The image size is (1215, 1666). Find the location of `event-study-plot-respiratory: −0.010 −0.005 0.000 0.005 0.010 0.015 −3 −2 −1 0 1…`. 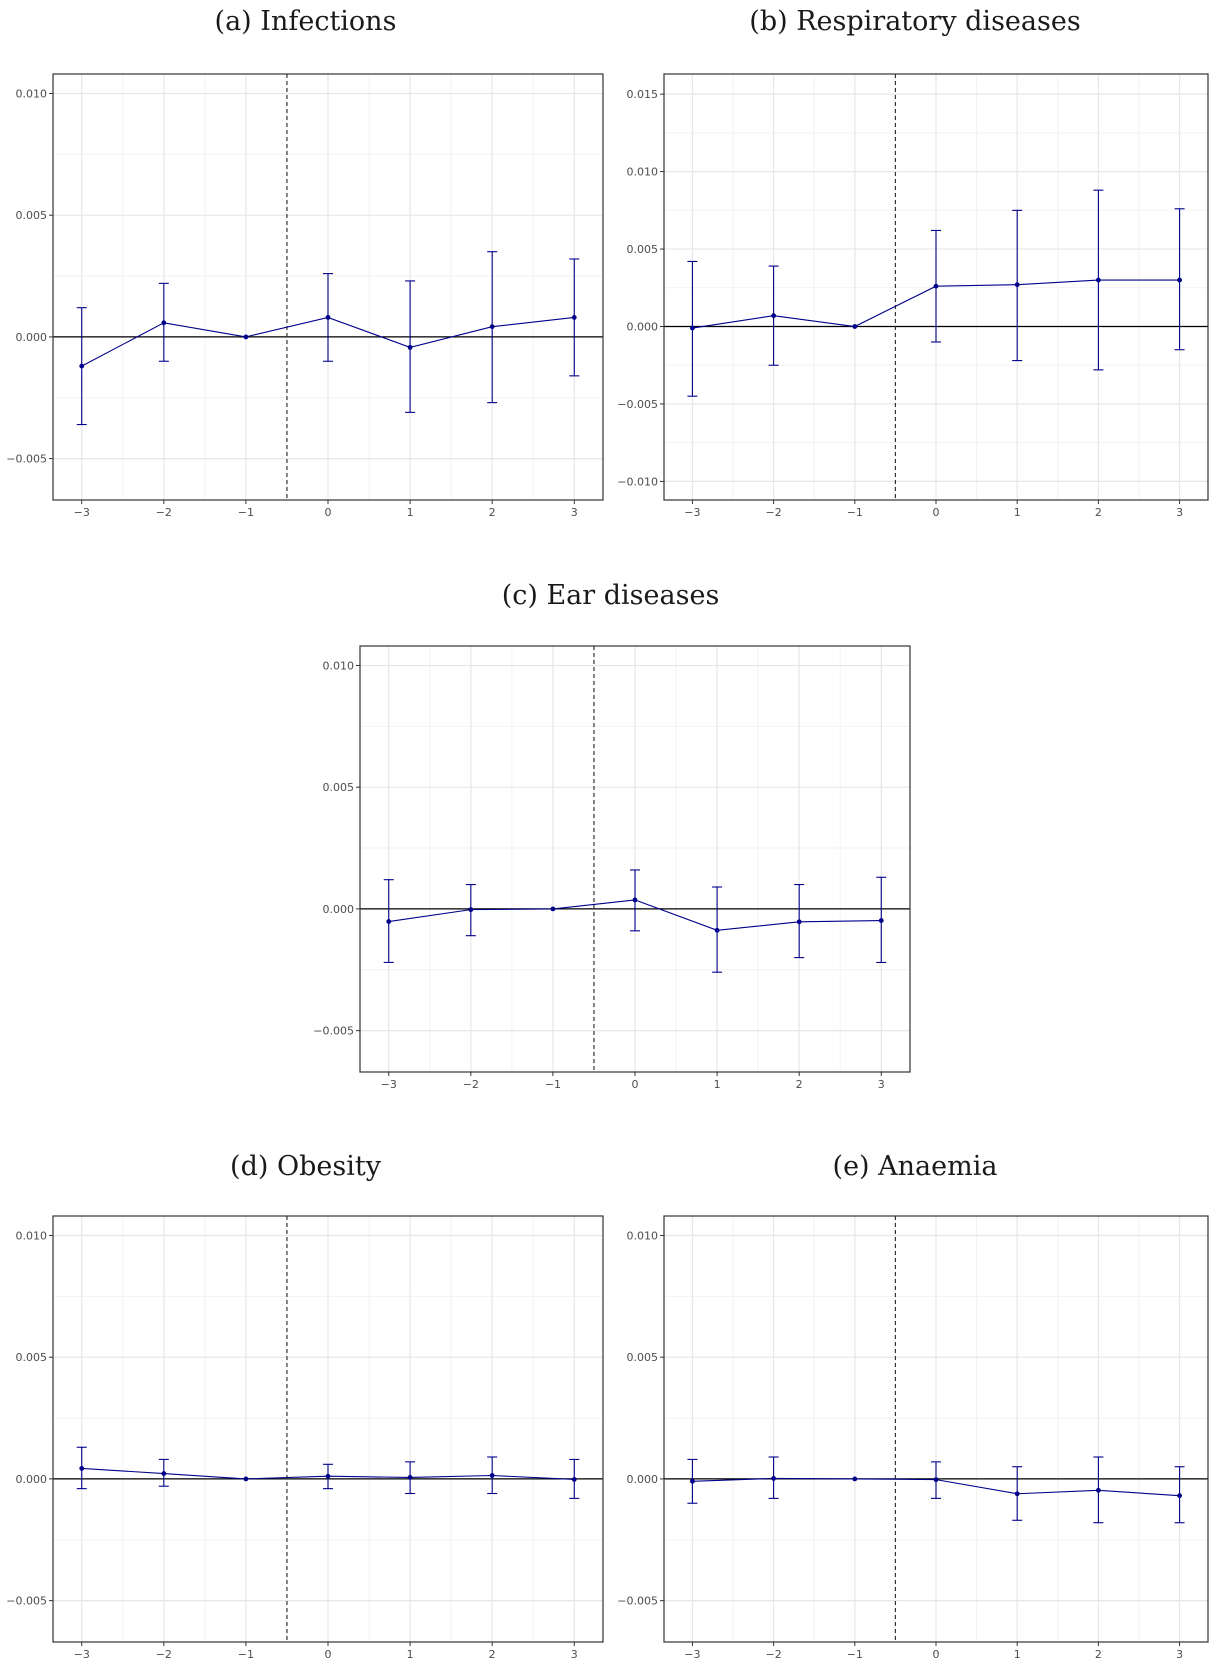

event-study-plot-respiratory: −0.010 −0.005 0.000 0.005 0.010 0.015 −3 −2 −1 0 1… is located at coordinates (913, 296).